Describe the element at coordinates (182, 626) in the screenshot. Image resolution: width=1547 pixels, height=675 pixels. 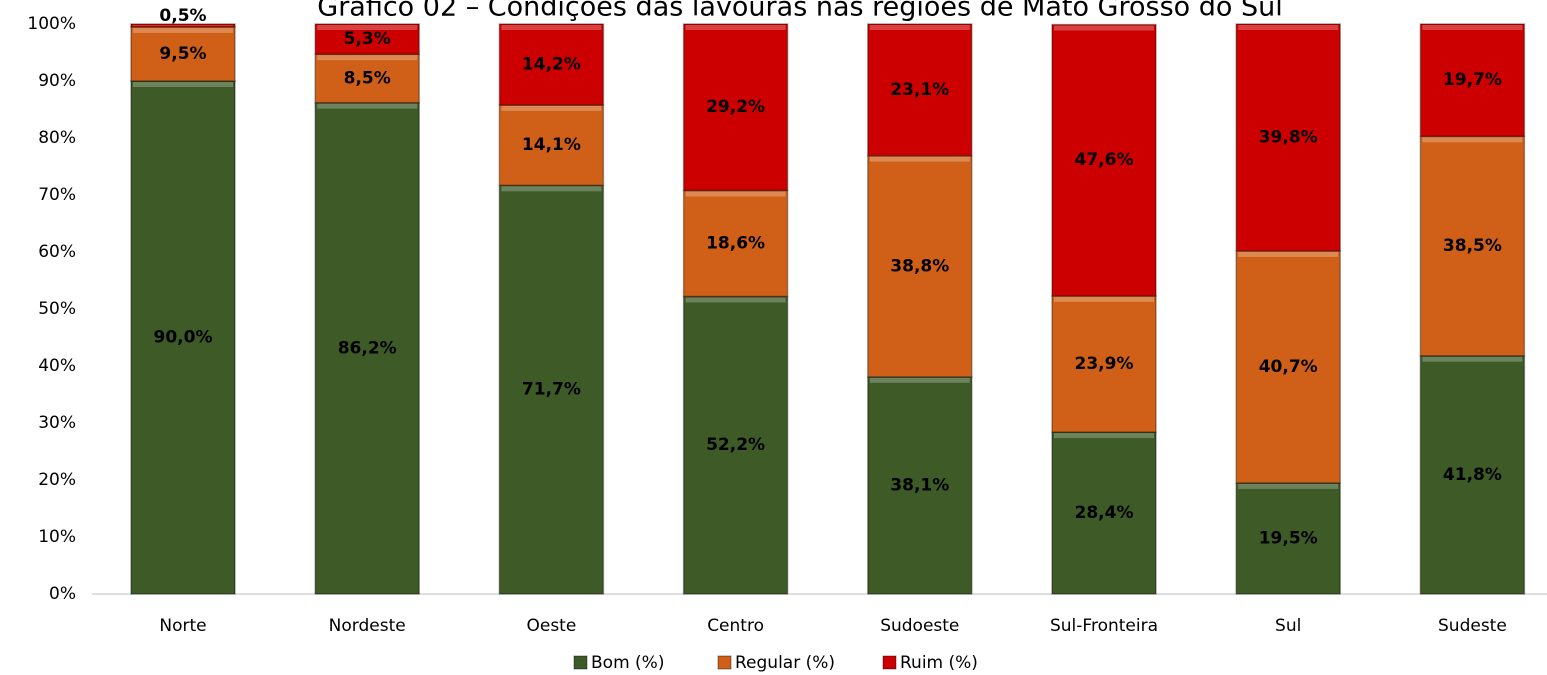
I see `x-tick-label: Norte` at that location.